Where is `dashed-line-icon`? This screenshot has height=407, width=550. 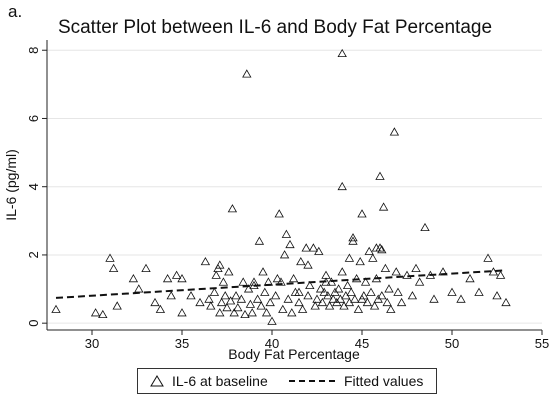
dashed-line-icon is located at coordinates (312, 381).